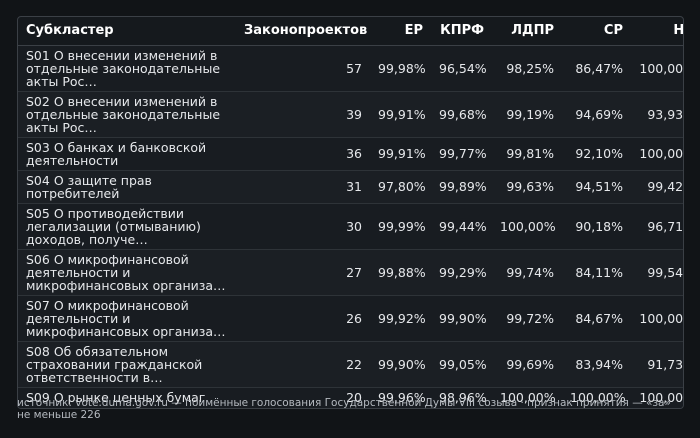 Image resolution: width=700 pixels, height=438 pixels. What do you see at coordinates (127, 187) in the screenshot?
I see `cell-subcluster: S04 О защите прав потребителей` at bounding box center [127, 187].